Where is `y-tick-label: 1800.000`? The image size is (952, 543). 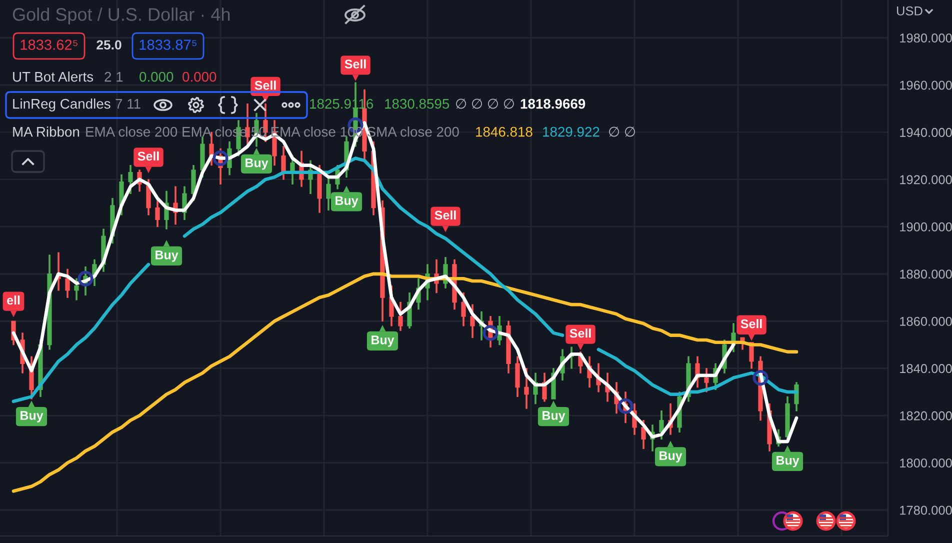
y-tick-label: 1800.000 is located at coordinates (926, 463).